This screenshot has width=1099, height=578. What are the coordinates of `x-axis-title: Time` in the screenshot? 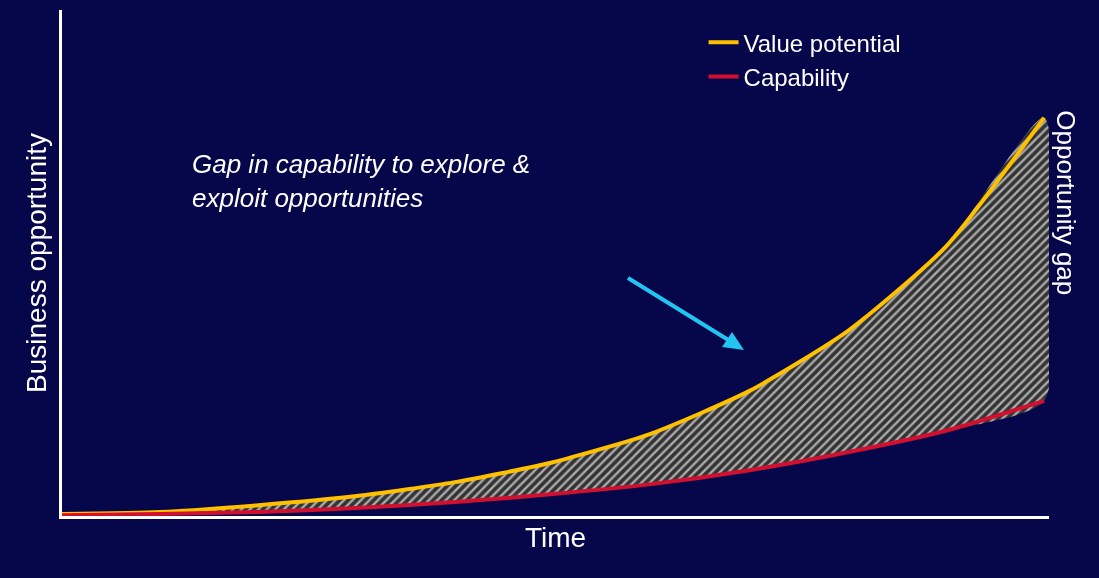 It's located at (555, 538).